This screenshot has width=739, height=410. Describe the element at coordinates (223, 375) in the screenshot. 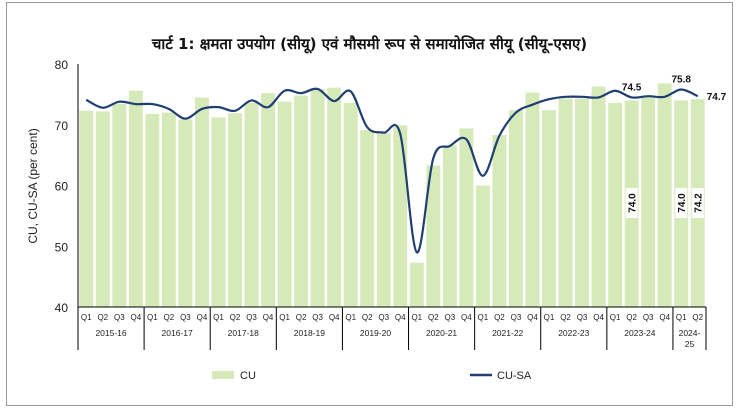

I see `legend-cu-swatch` at that location.